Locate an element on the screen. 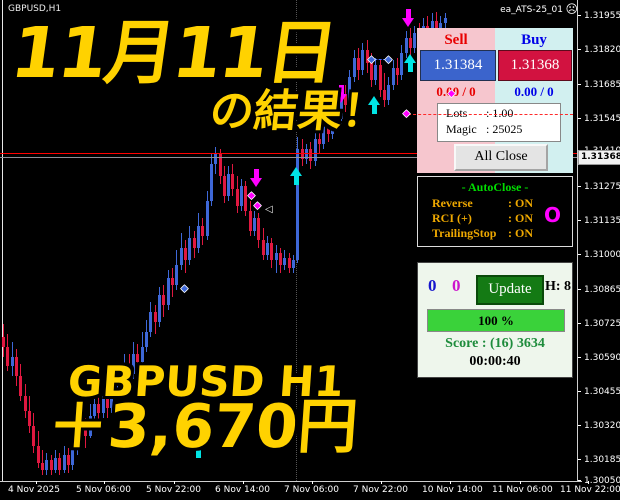  timer-label: 00:00:40 is located at coordinates (495, 361).